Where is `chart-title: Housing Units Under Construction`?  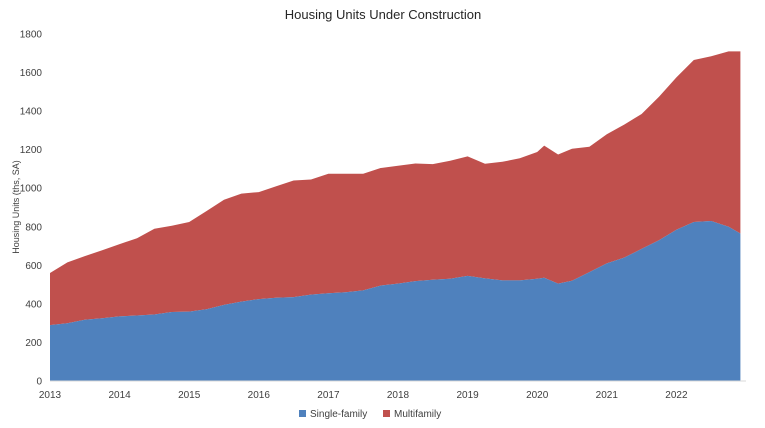
chart-title: Housing Units Under Construction is located at coordinates (383, 14).